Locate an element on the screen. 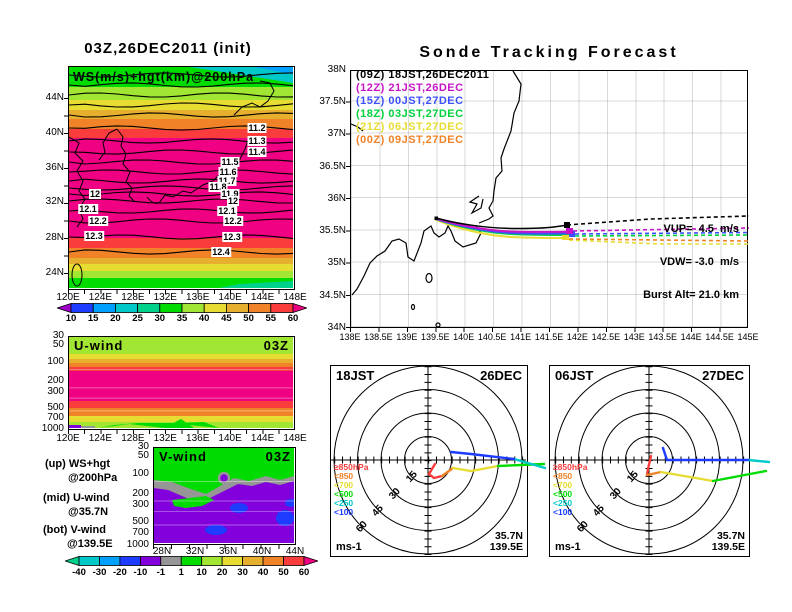  panel-a-field-label: WS(m/s)+hgt(km)@200hPa is located at coordinates (164, 77).